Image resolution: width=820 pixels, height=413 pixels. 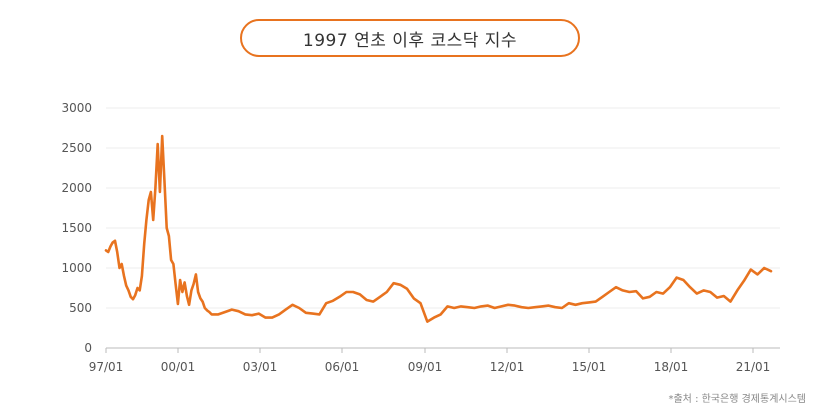 I want to click on y-tick-label: 2000, so click(x=76, y=188).